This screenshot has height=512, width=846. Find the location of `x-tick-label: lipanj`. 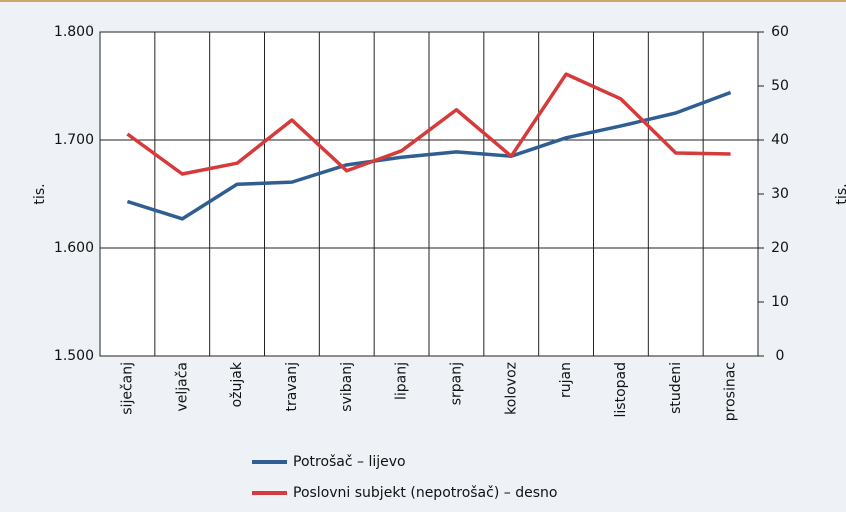

x-tick-label: lipanj is located at coordinates (402, 381).